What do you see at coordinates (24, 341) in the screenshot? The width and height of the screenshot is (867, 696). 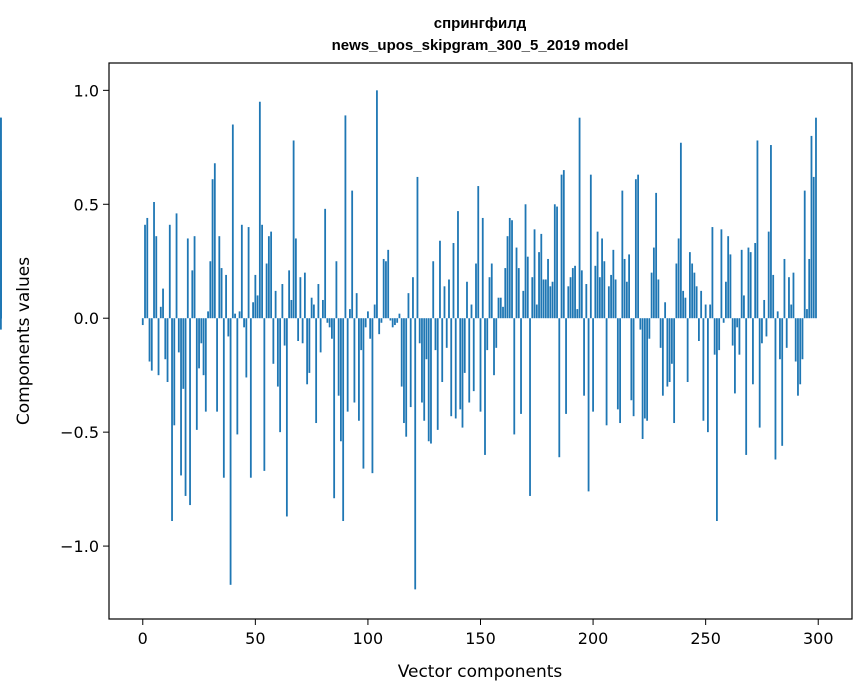 I see `y-axis-label: Components values` at bounding box center [24, 341].